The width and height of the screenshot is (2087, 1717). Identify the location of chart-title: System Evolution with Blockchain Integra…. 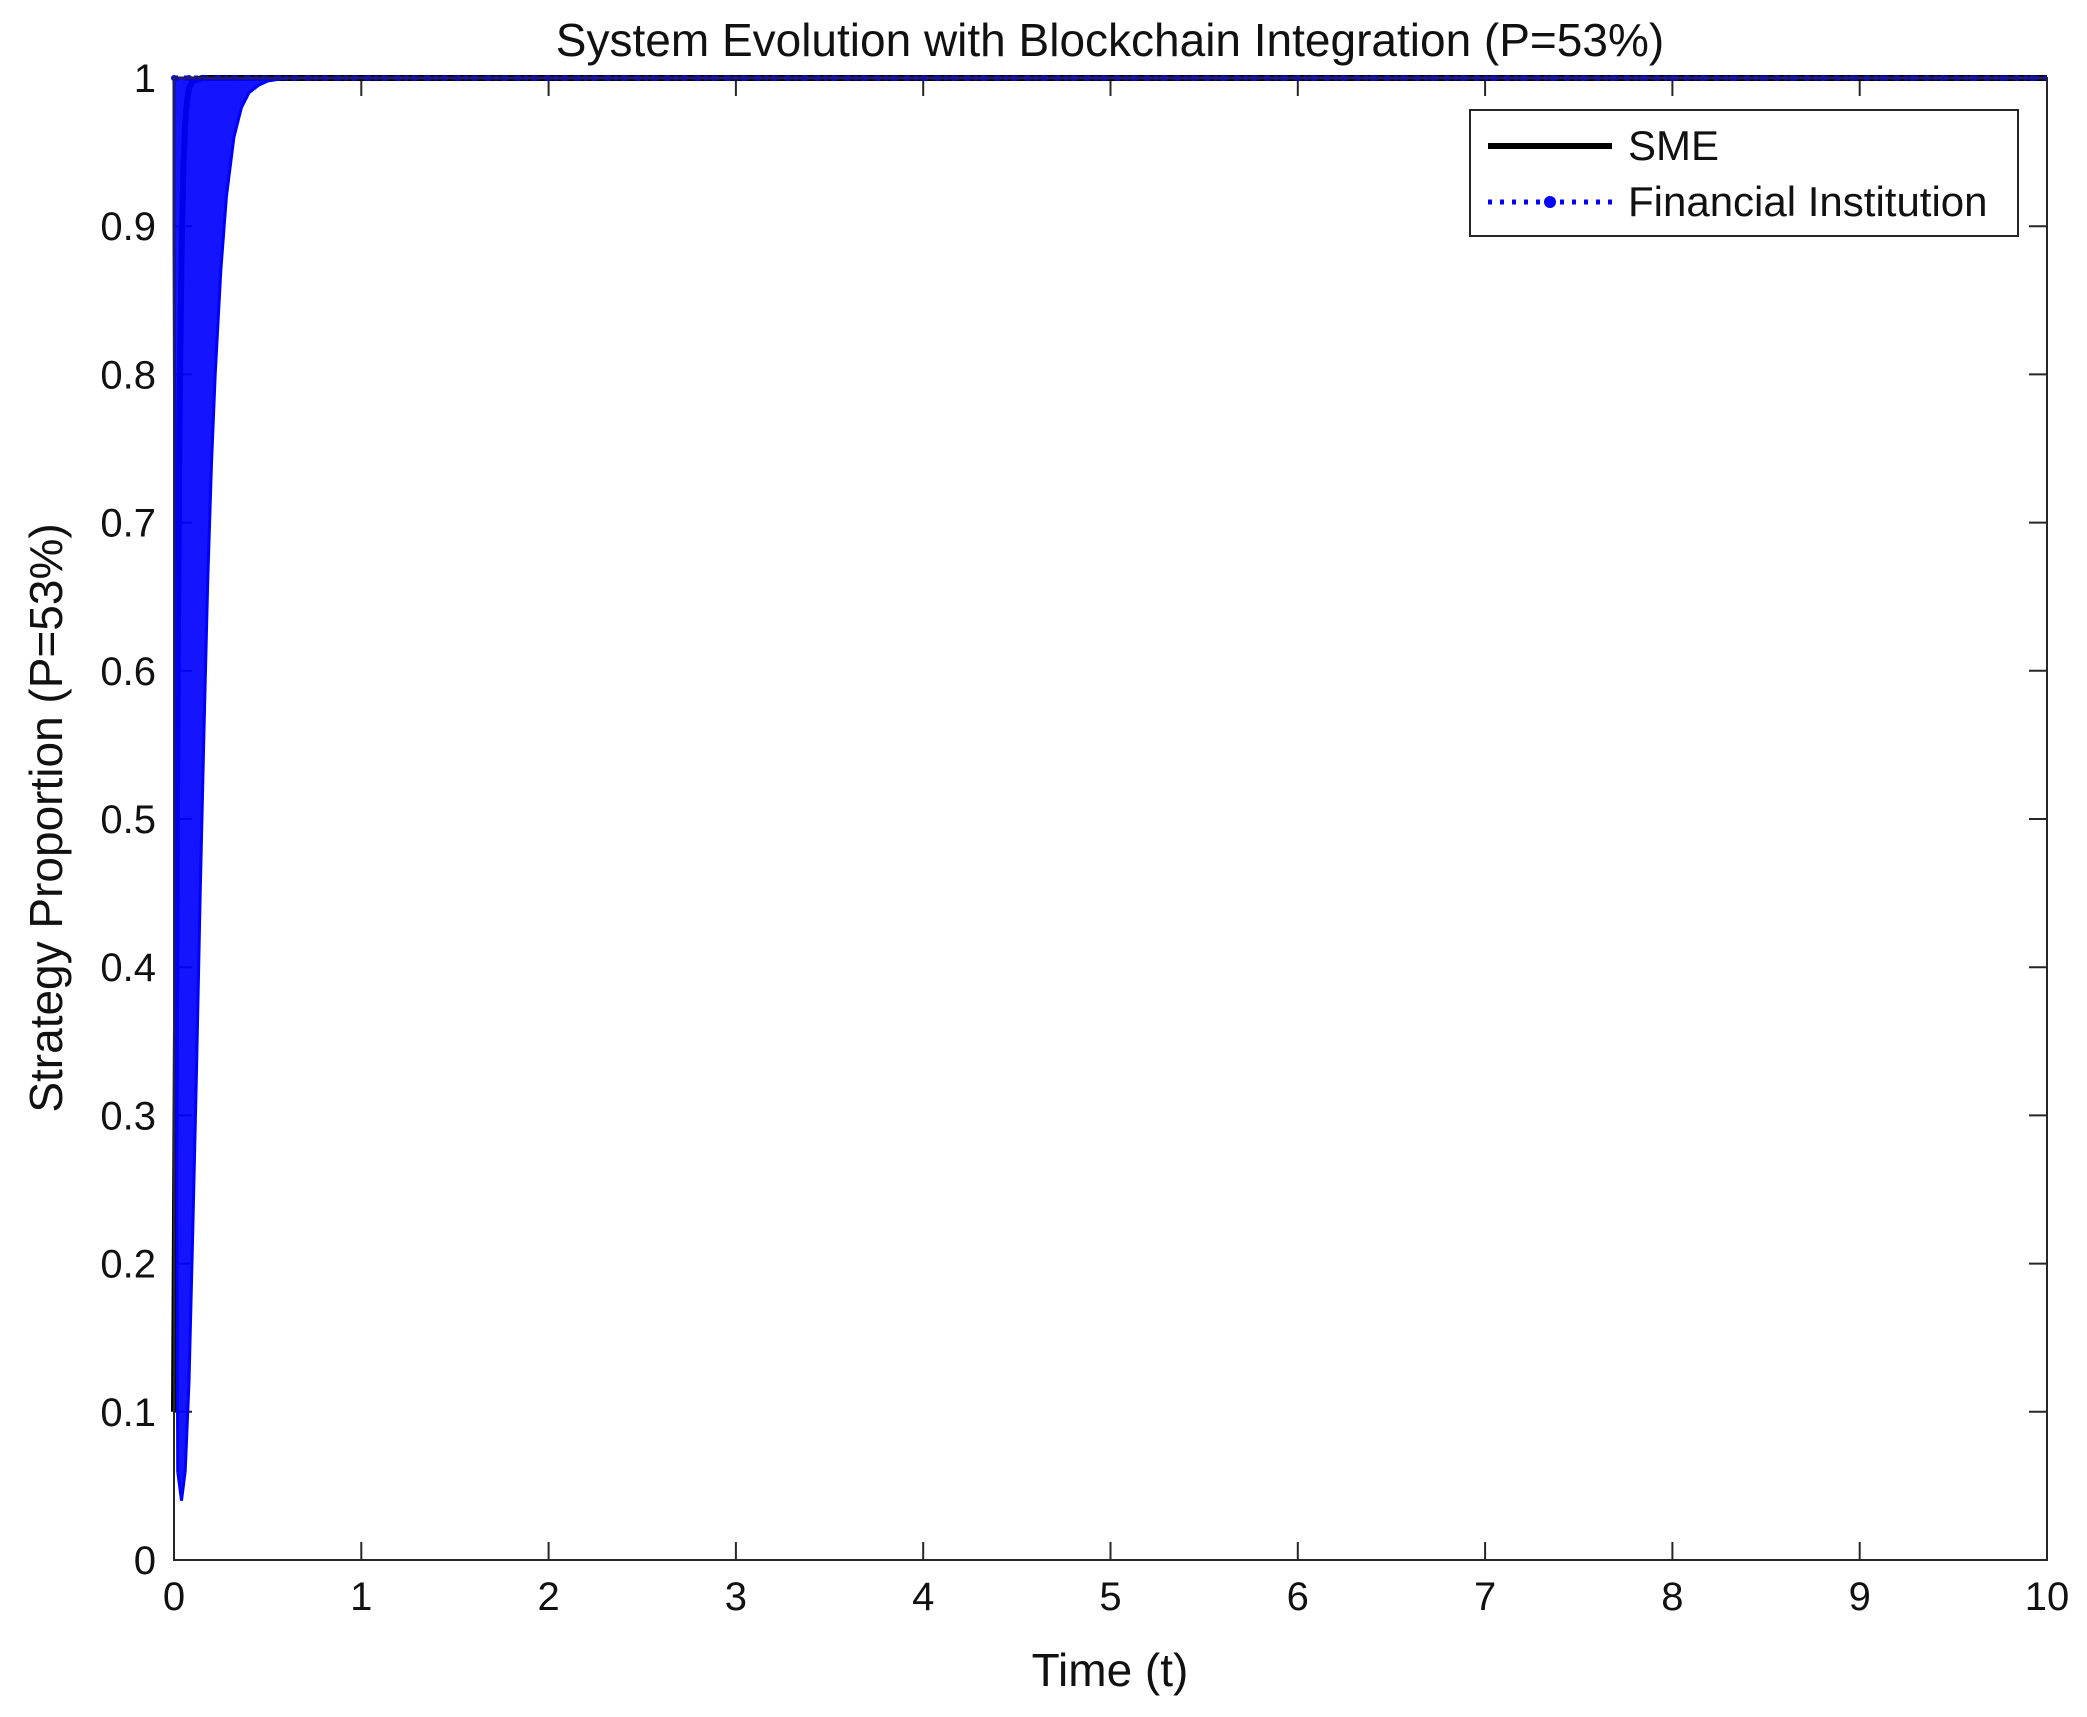
(1110, 40).